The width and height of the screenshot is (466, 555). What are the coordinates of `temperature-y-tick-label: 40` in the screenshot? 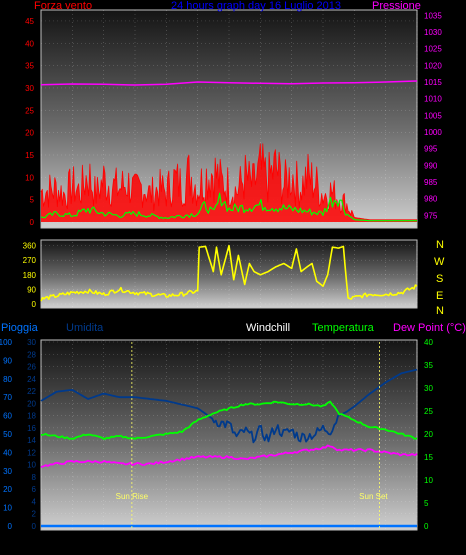 It's located at (428, 342).